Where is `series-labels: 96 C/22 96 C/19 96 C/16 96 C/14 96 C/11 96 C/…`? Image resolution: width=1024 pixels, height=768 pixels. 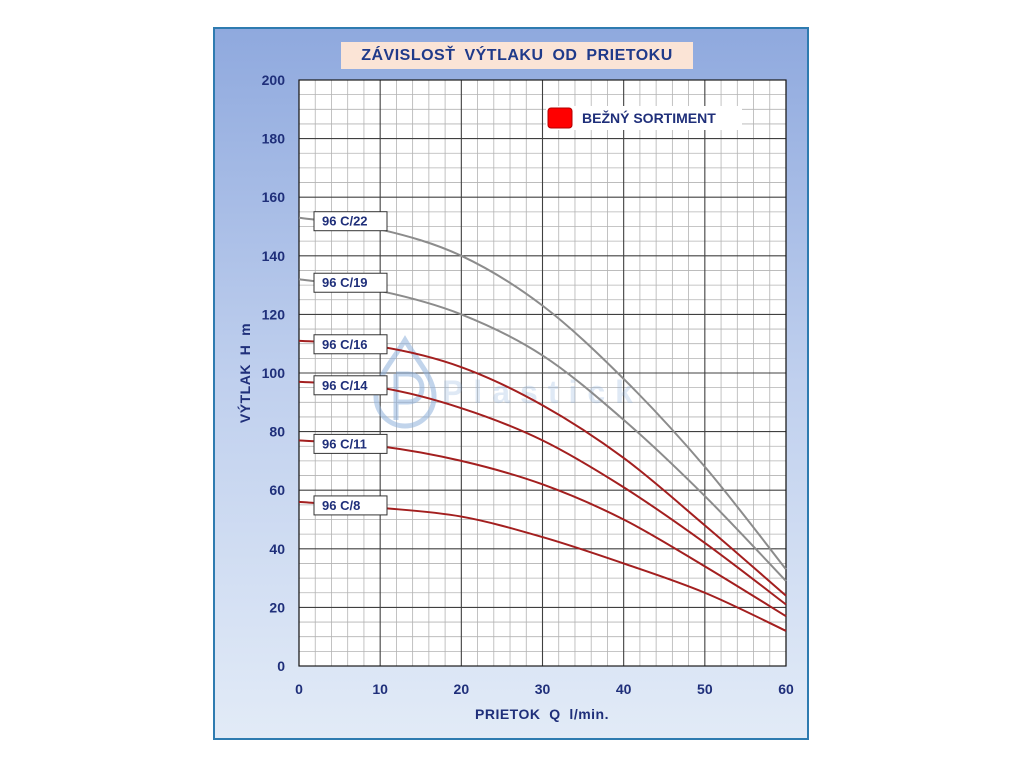
series-labels: 96 C/22 96 C/19 96 C/16 96 C/14 96 C/11 96 C/… is located at coordinates (350, 363).